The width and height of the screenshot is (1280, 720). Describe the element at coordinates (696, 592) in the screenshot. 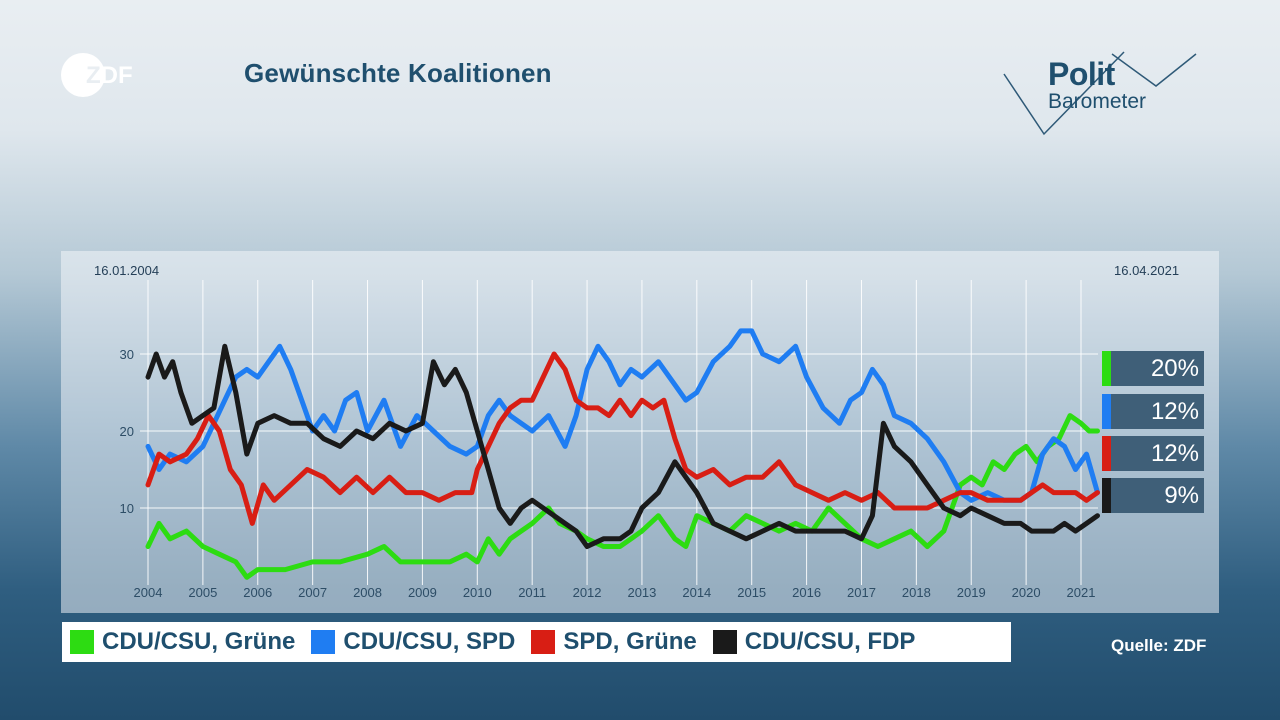

I see `x-tick-label: 2014` at that location.